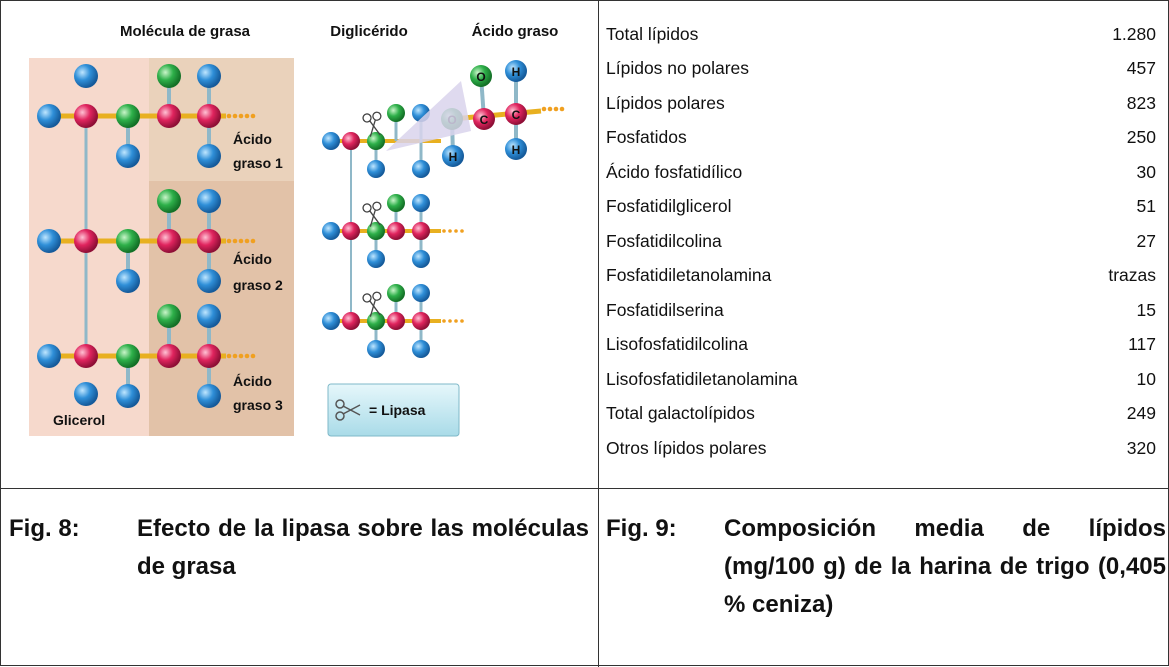 The width and height of the screenshot is (1169, 667). I want to click on cell-value: 457, so click(1141, 68).